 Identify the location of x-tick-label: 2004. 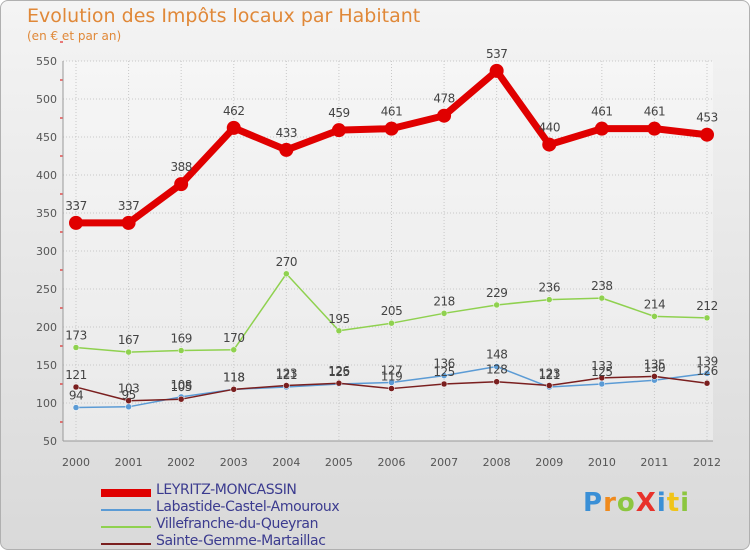
(286, 462).